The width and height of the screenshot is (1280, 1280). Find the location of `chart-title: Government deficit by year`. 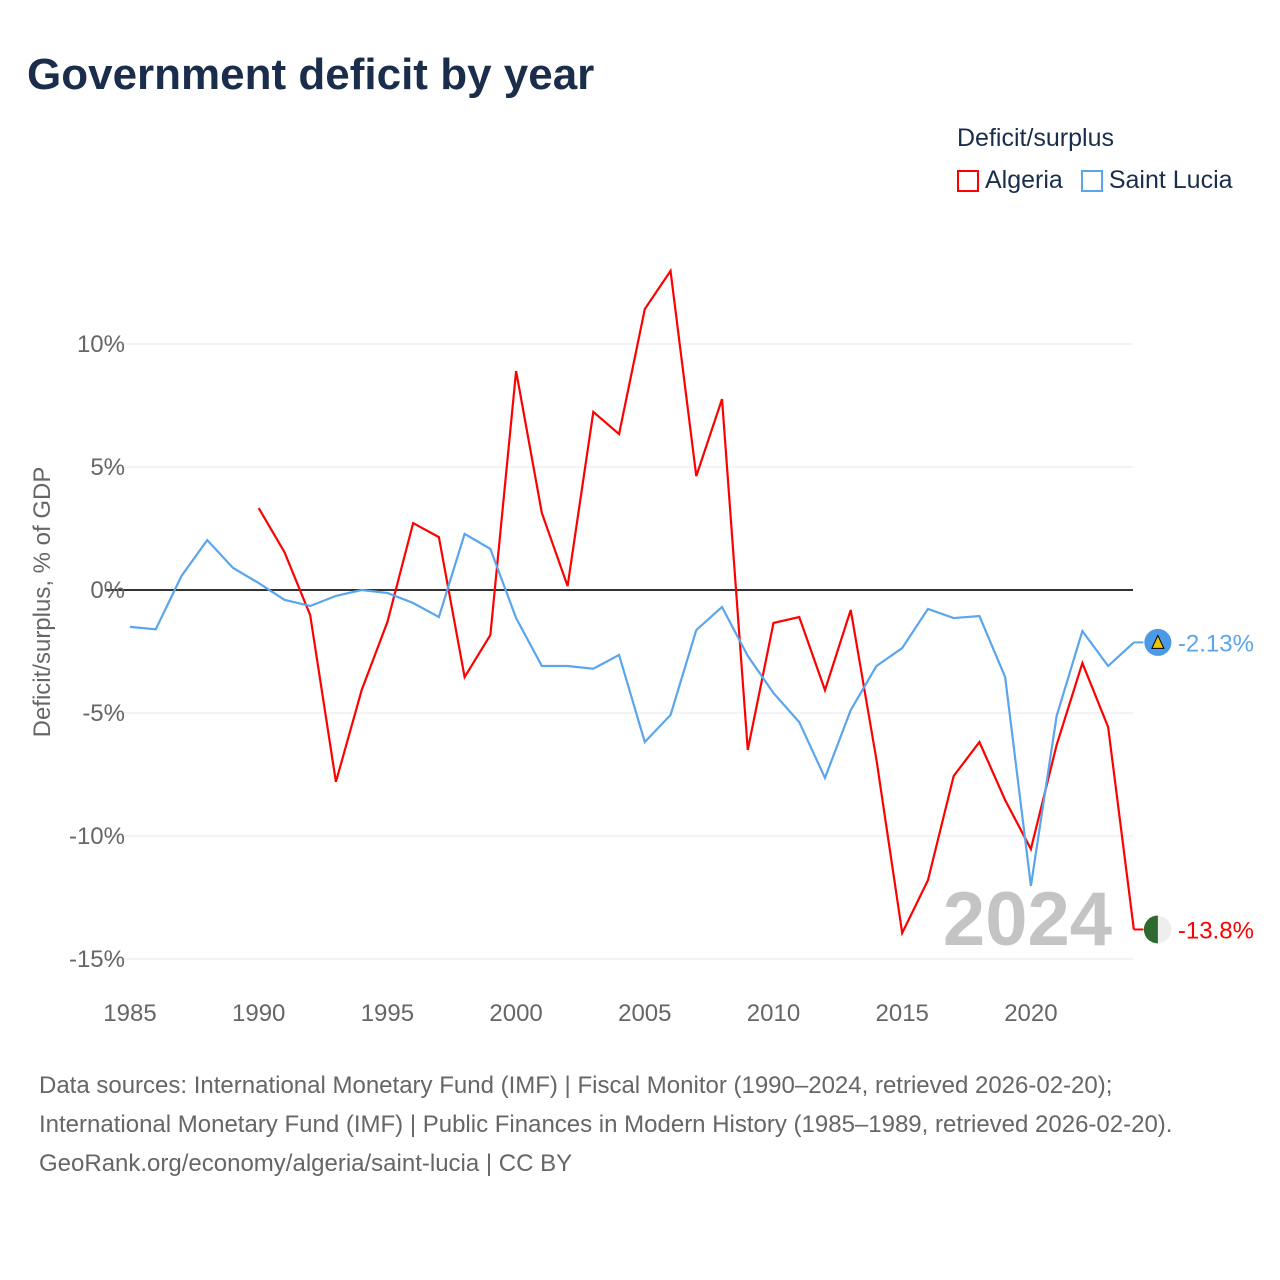

chart-title: Government deficit by year is located at coordinates (311, 74).